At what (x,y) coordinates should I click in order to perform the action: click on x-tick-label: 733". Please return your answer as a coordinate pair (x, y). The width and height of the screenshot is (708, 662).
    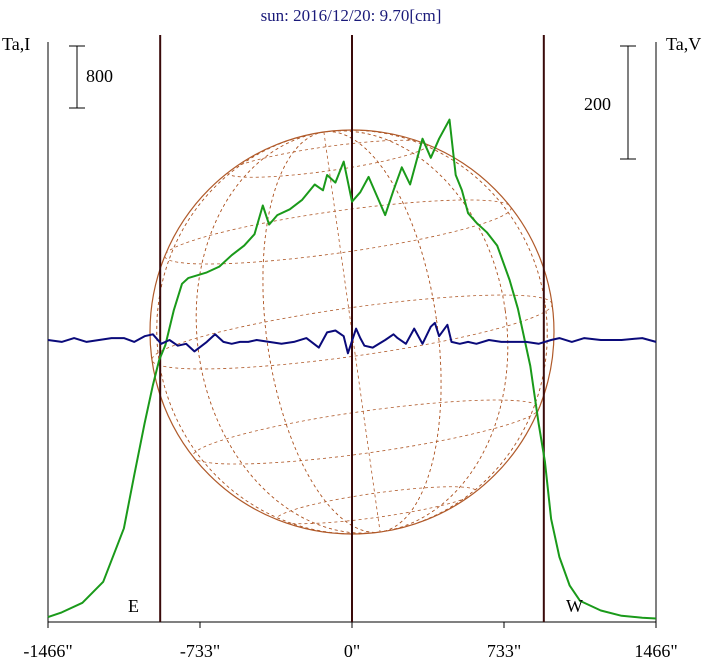
    Looking at the image, I should click on (504, 651).